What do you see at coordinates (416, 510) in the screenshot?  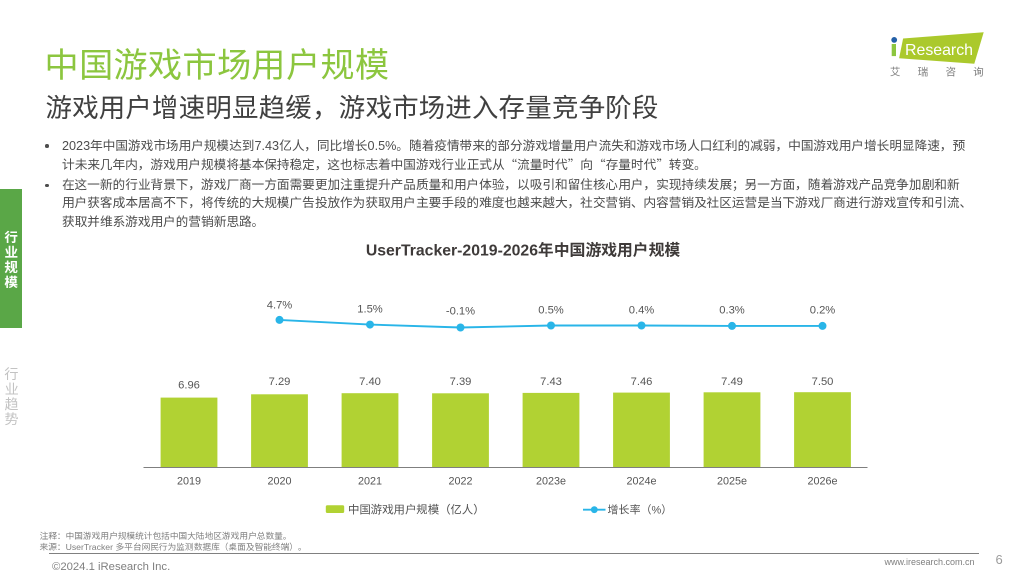 I see `svg-text: 中国游戏用户规模（亿人）` at bounding box center [416, 510].